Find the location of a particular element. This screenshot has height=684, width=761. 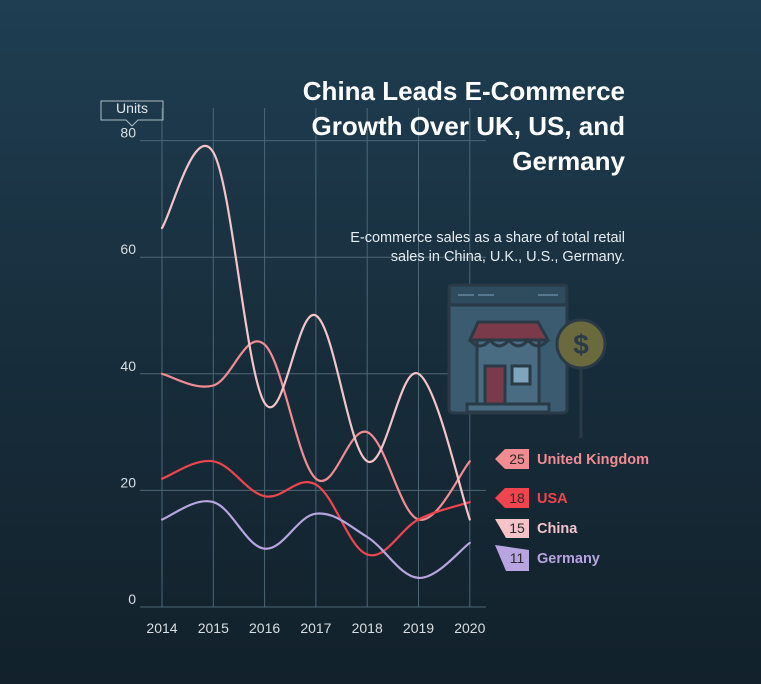

x-tick-label: 2019 is located at coordinates (418, 628).